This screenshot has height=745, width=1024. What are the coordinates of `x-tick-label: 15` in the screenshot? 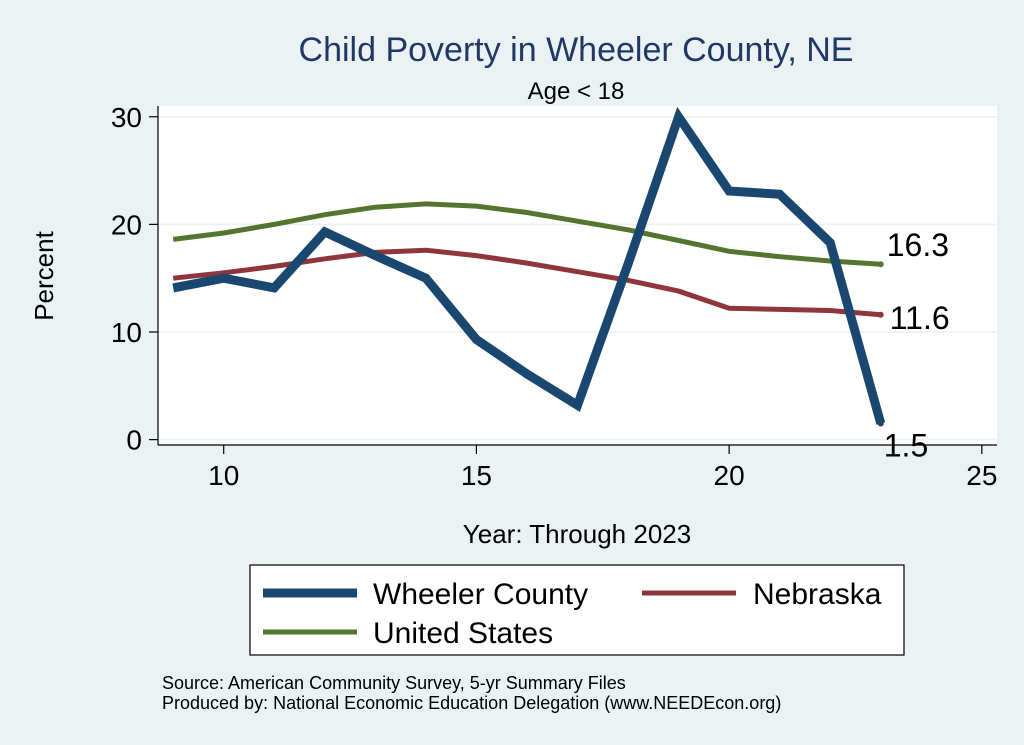 It's located at (476, 475).